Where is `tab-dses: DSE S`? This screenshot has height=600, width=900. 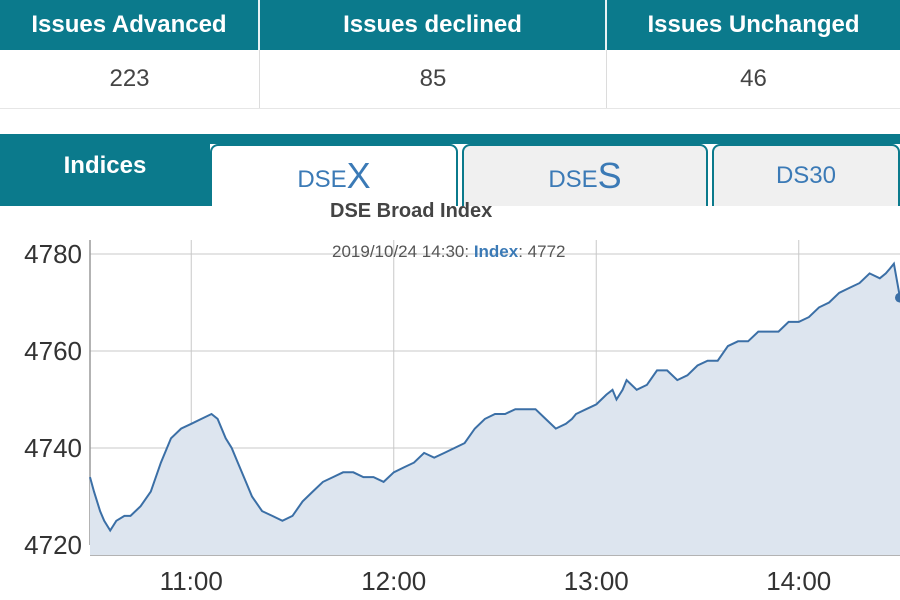
tab-dses: DSE S is located at coordinates (585, 175).